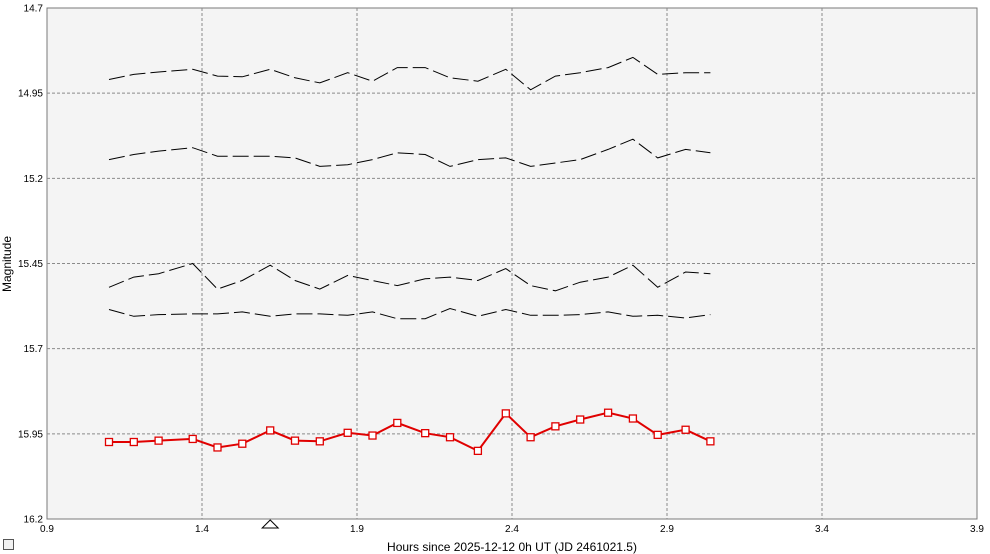 The image size is (990, 554). I want to click on x-tick-label: 1.4, so click(202, 529).